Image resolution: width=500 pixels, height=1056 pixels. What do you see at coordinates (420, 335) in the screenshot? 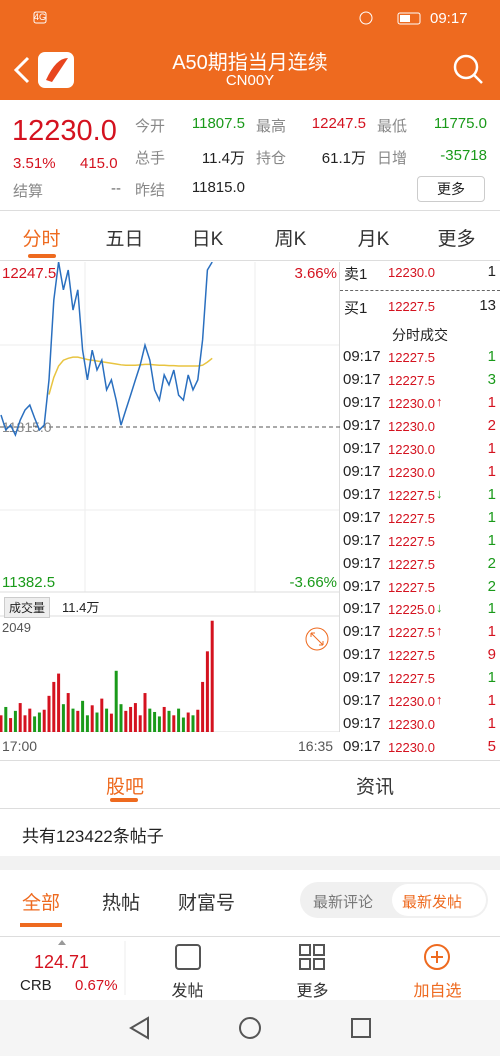
I see `trades-title: 分时成交` at bounding box center [420, 335].